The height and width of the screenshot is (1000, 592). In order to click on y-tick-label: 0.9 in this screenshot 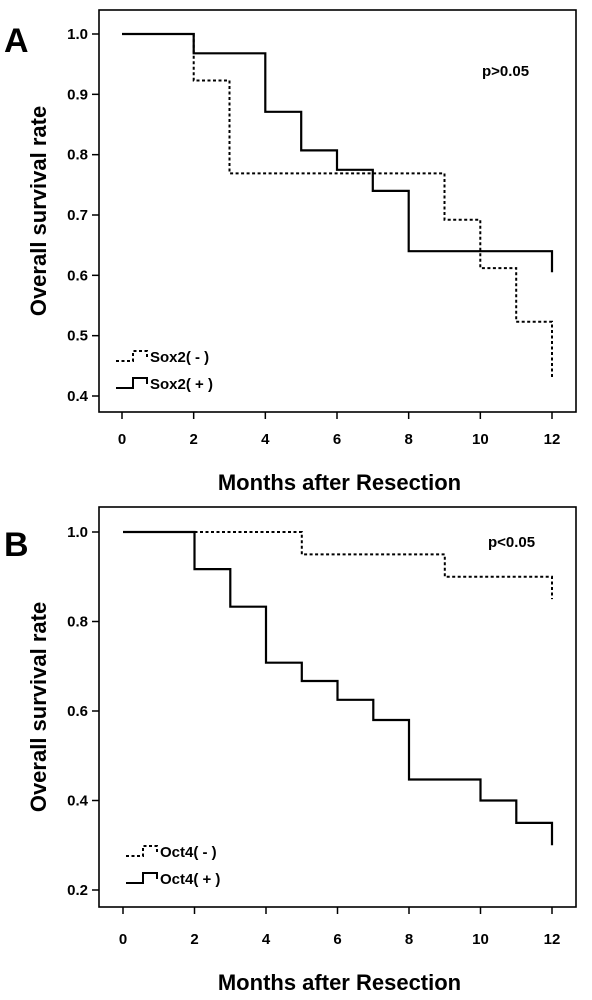, I will do `click(77, 94)`.